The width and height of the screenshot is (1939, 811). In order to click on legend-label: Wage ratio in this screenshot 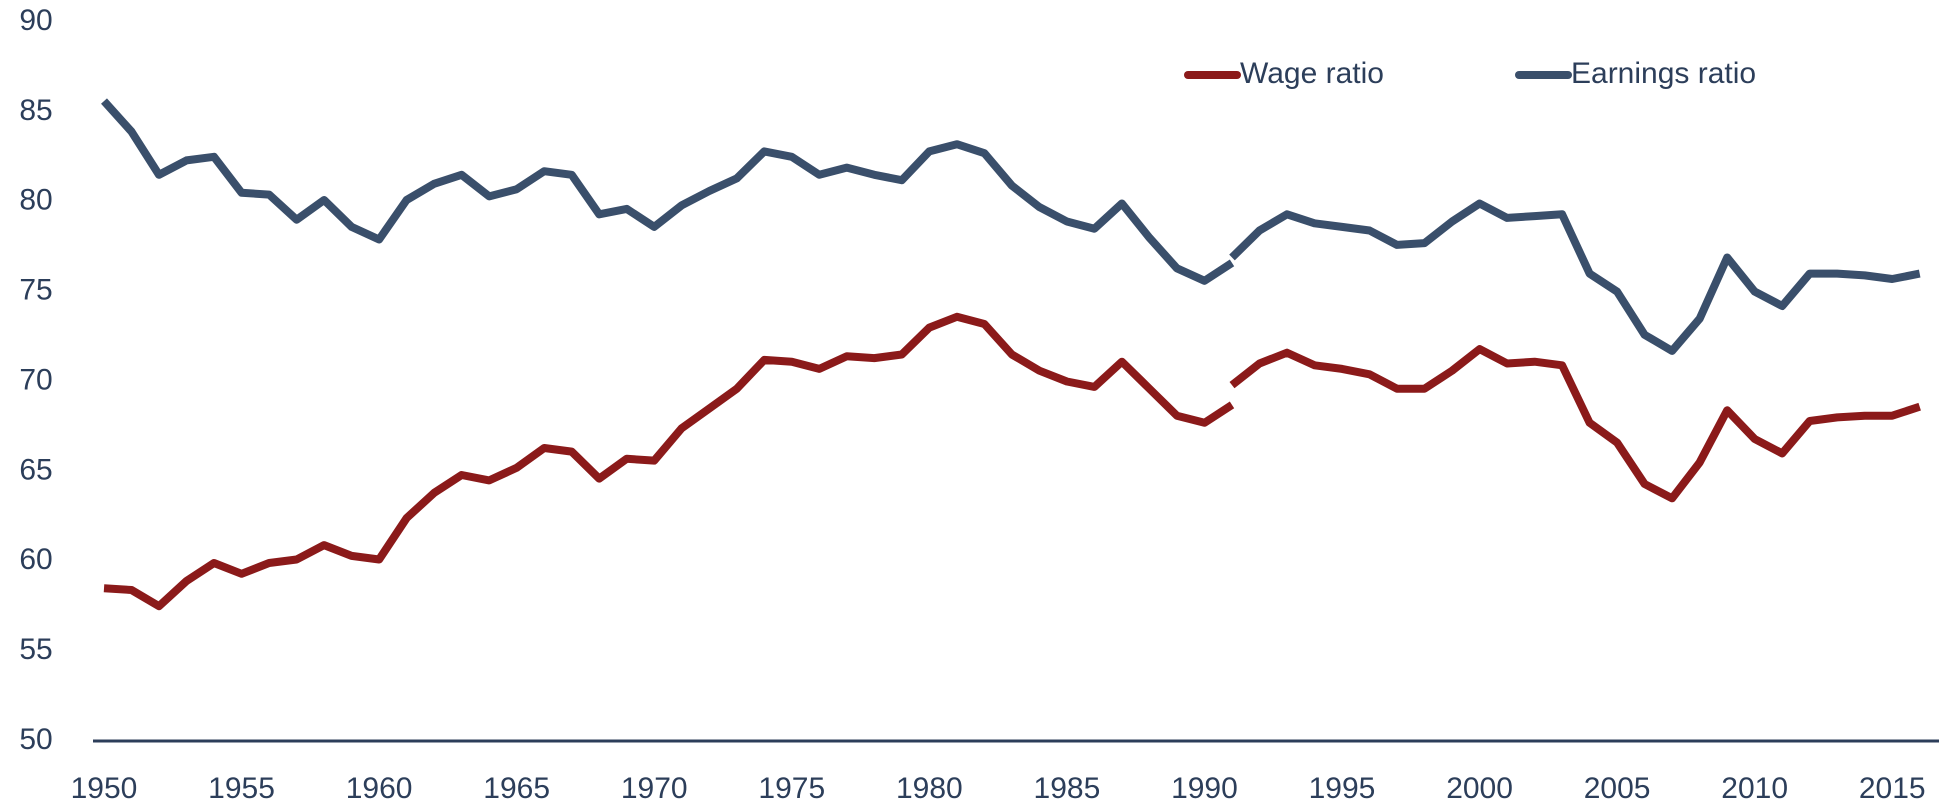, I will do `click(1312, 73)`.